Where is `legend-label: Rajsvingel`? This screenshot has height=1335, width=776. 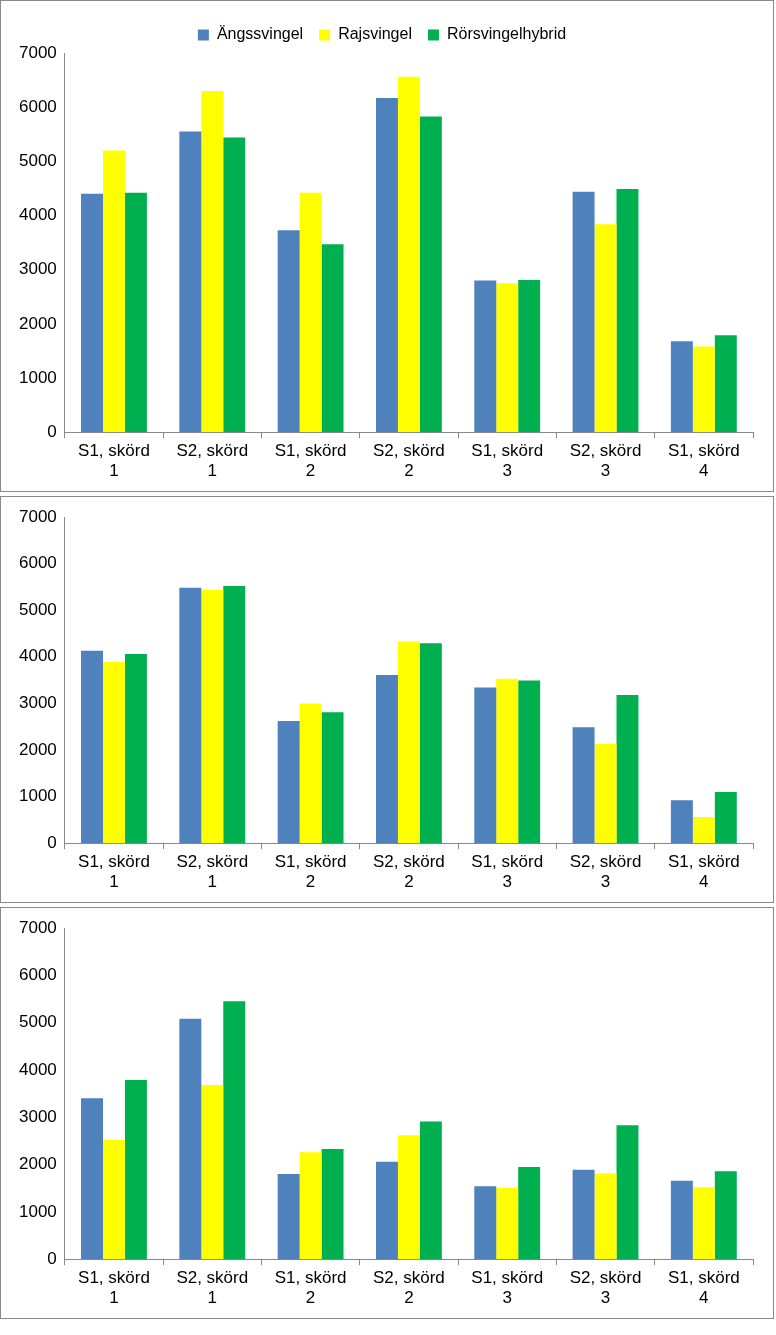
legend-label: Rajsvingel is located at coordinates (375, 34).